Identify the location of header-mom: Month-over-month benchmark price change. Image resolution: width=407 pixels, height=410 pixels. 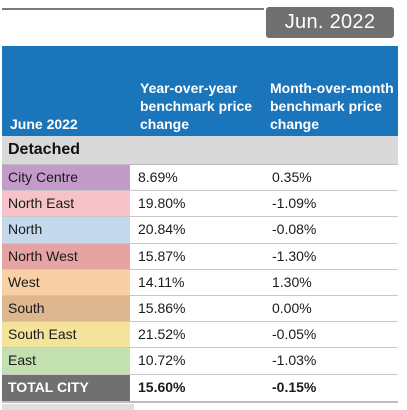
(332, 106).